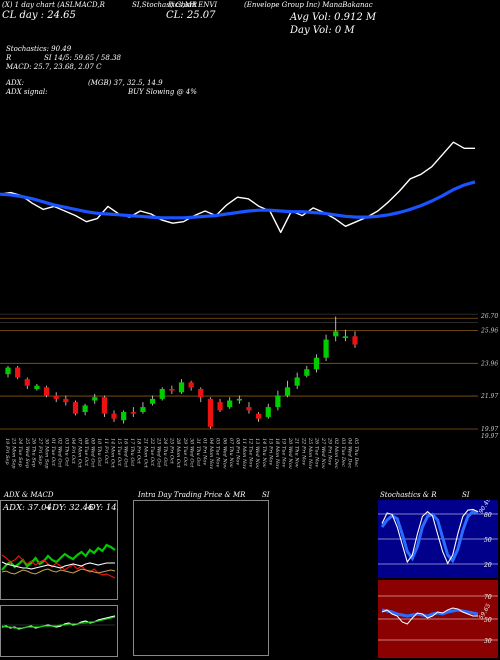 The image size is (500, 660). What do you see at coordinates (408, 495) in the screenshot?
I see `stoch-title: Stochastics & R` at bounding box center [408, 495].